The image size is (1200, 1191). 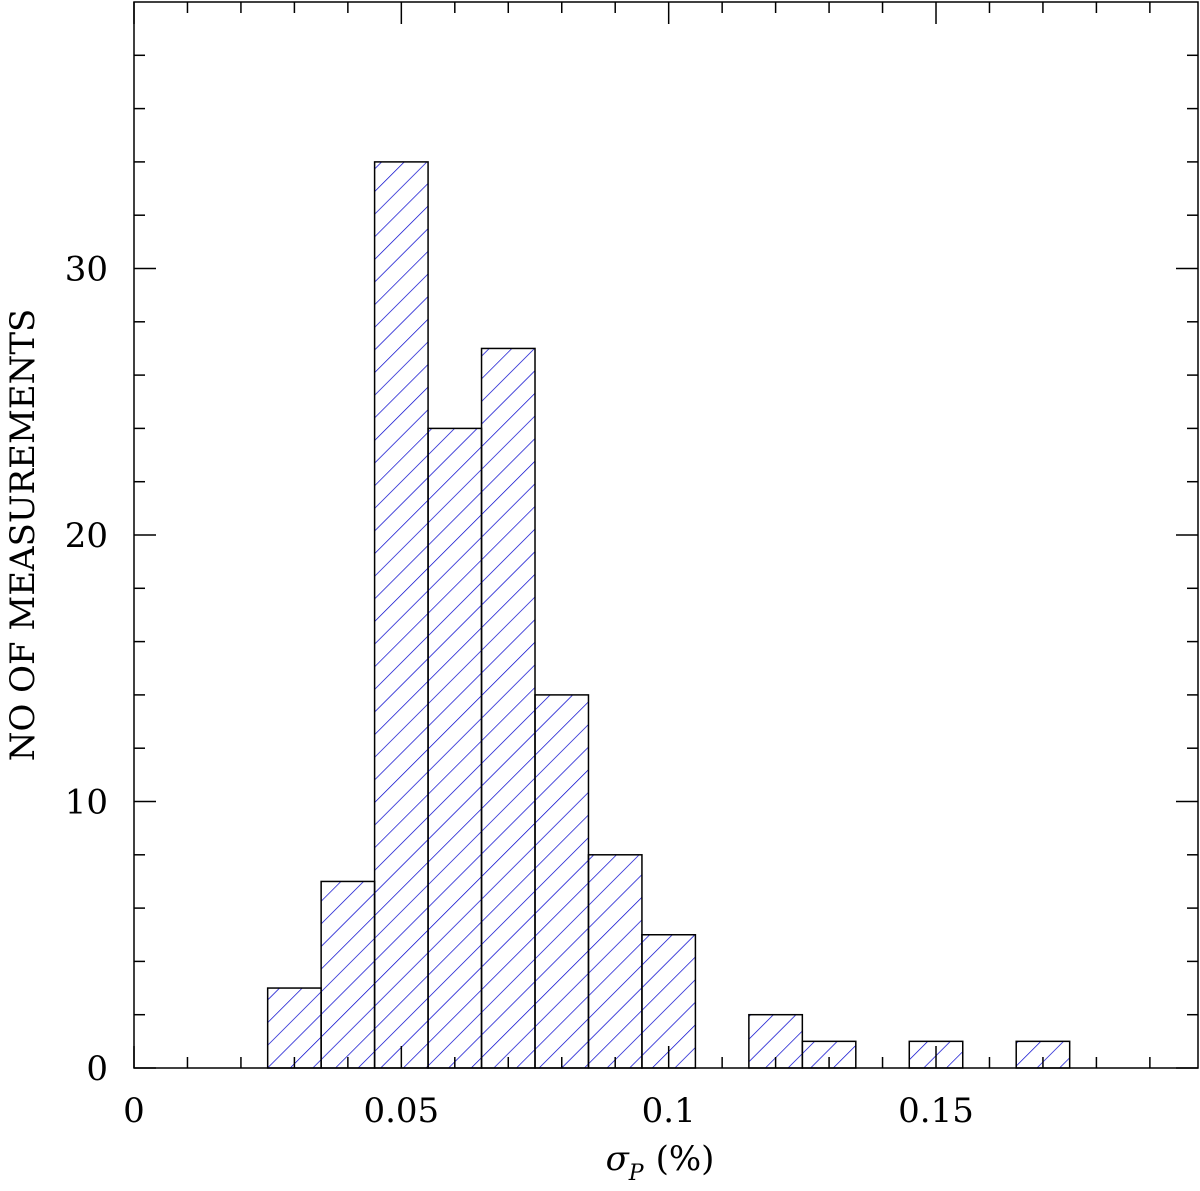 What do you see at coordinates (636, 1173) in the screenshot?
I see `x-label-subscript: P` at bounding box center [636, 1173].